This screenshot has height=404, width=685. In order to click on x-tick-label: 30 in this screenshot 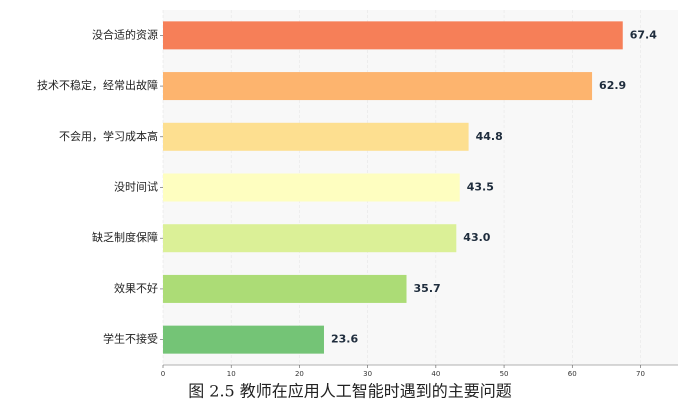, I will do `click(367, 374)`.